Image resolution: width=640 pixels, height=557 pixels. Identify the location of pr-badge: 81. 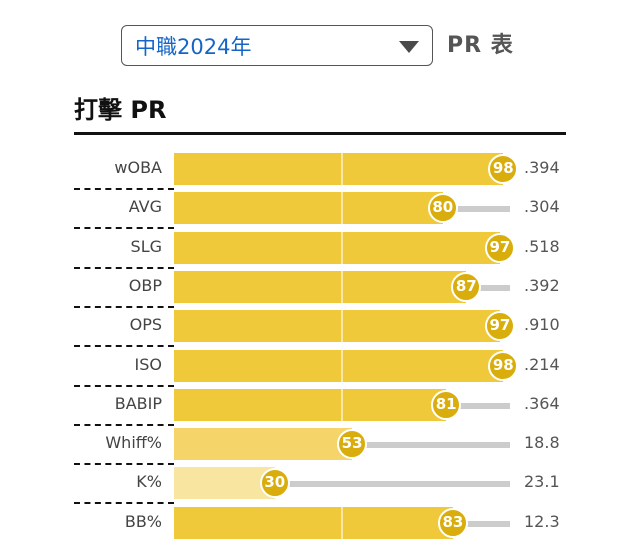
(446, 405).